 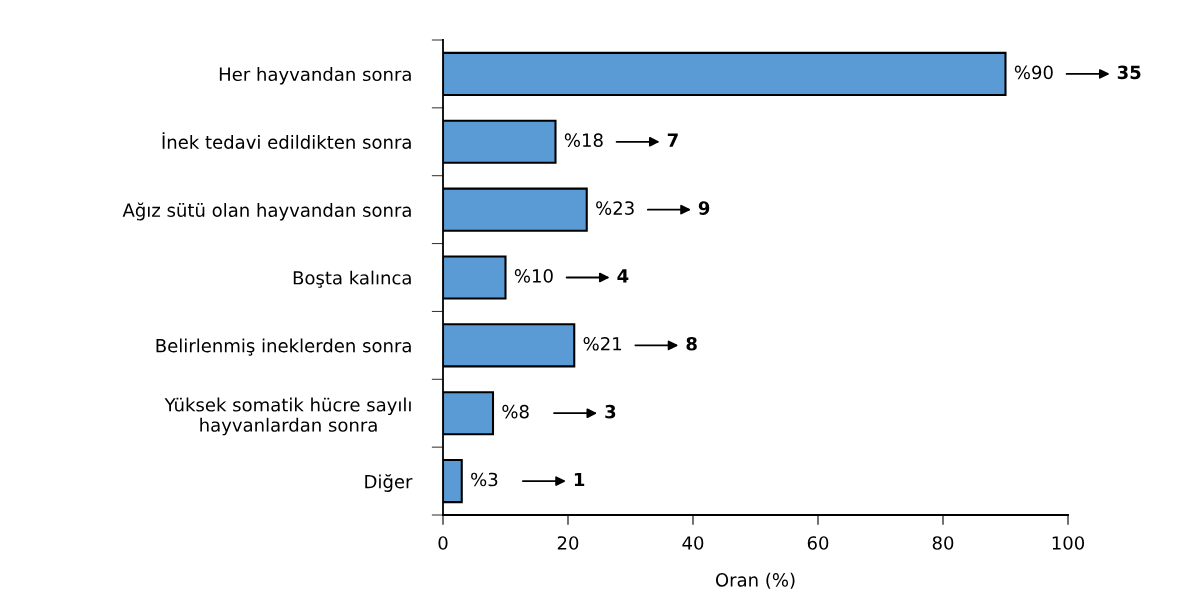 What do you see at coordinates (583, 140) in the screenshot?
I see `data-label: %18` at bounding box center [583, 140].